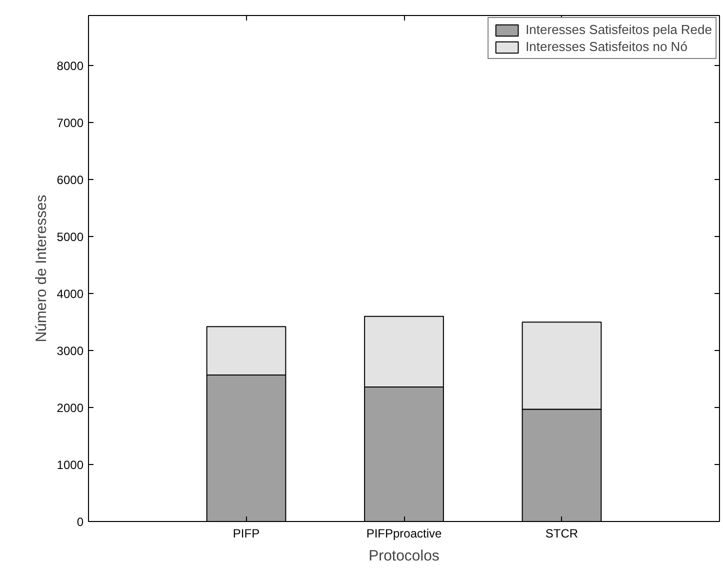  I want to click on y-tick-label: 7000, so click(70, 123).